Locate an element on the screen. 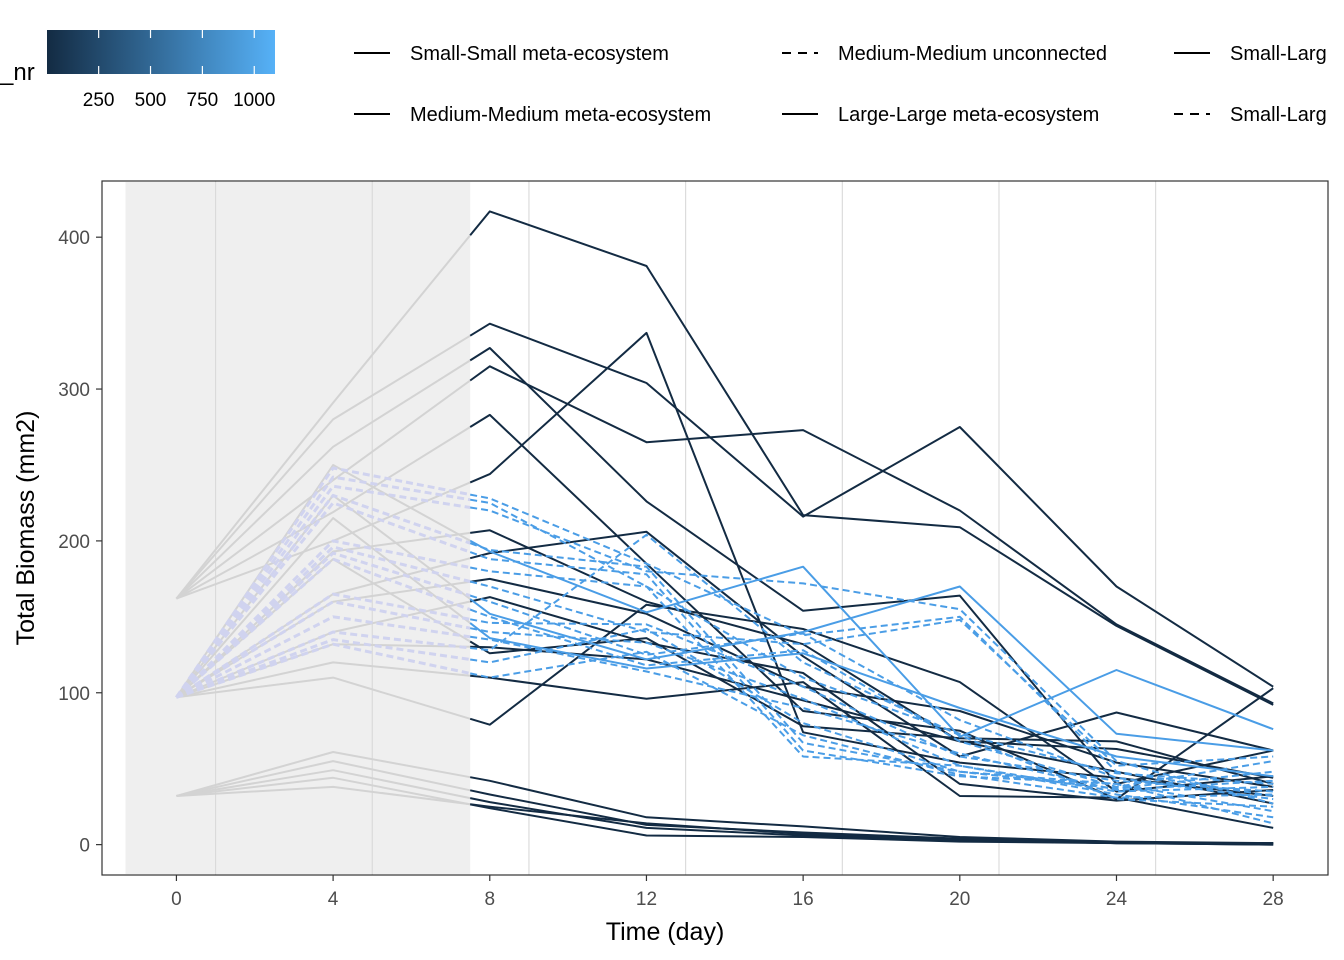 The height and width of the screenshot is (960, 1344). y-tick-label: 400 is located at coordinates (74, 238).